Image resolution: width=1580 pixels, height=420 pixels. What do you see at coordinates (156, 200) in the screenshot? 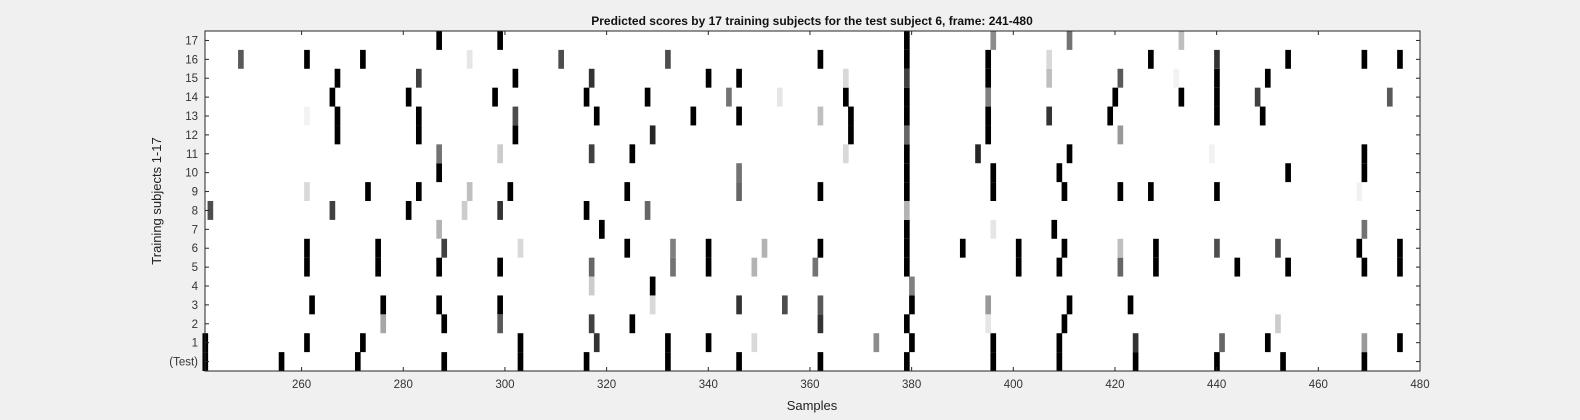
I see `y-axis-label: Training subjects 1-17` at bounding box center [156, 200].